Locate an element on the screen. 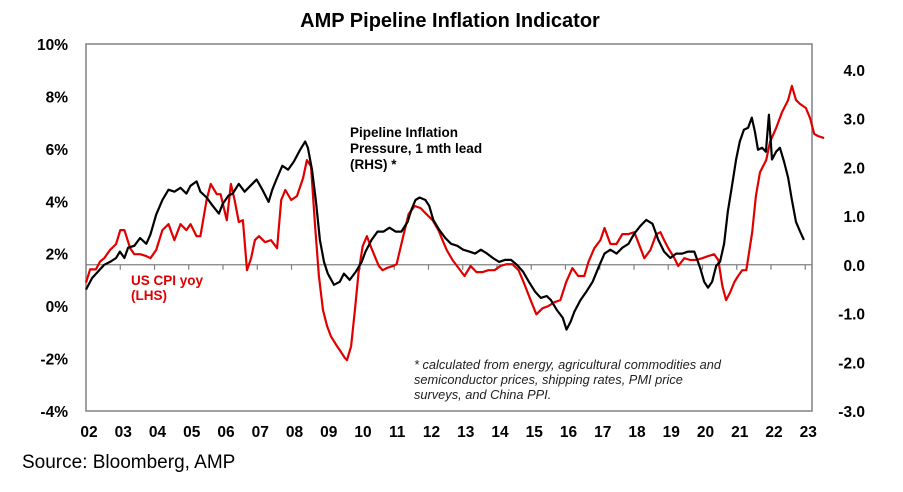 This screenshot has width=903, height=492. pipeline-label-line-2: Pressure, 1 mth lead is located at coordinates (416, 148).